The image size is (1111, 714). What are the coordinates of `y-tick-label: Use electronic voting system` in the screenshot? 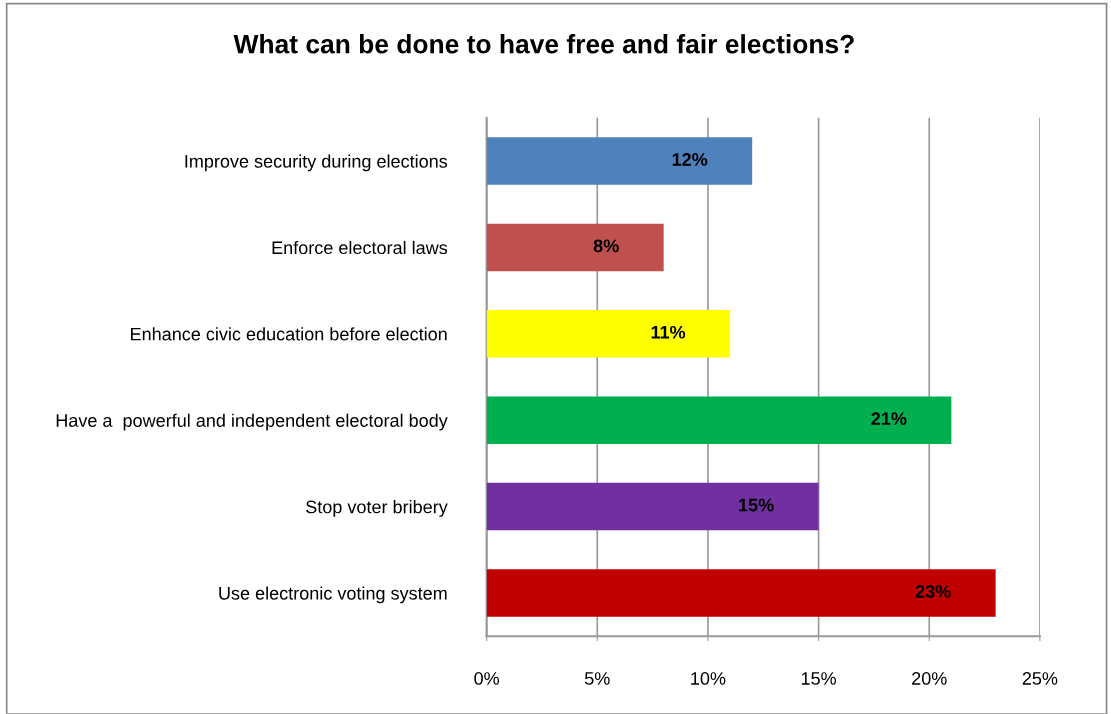 It's located at (333, 595).